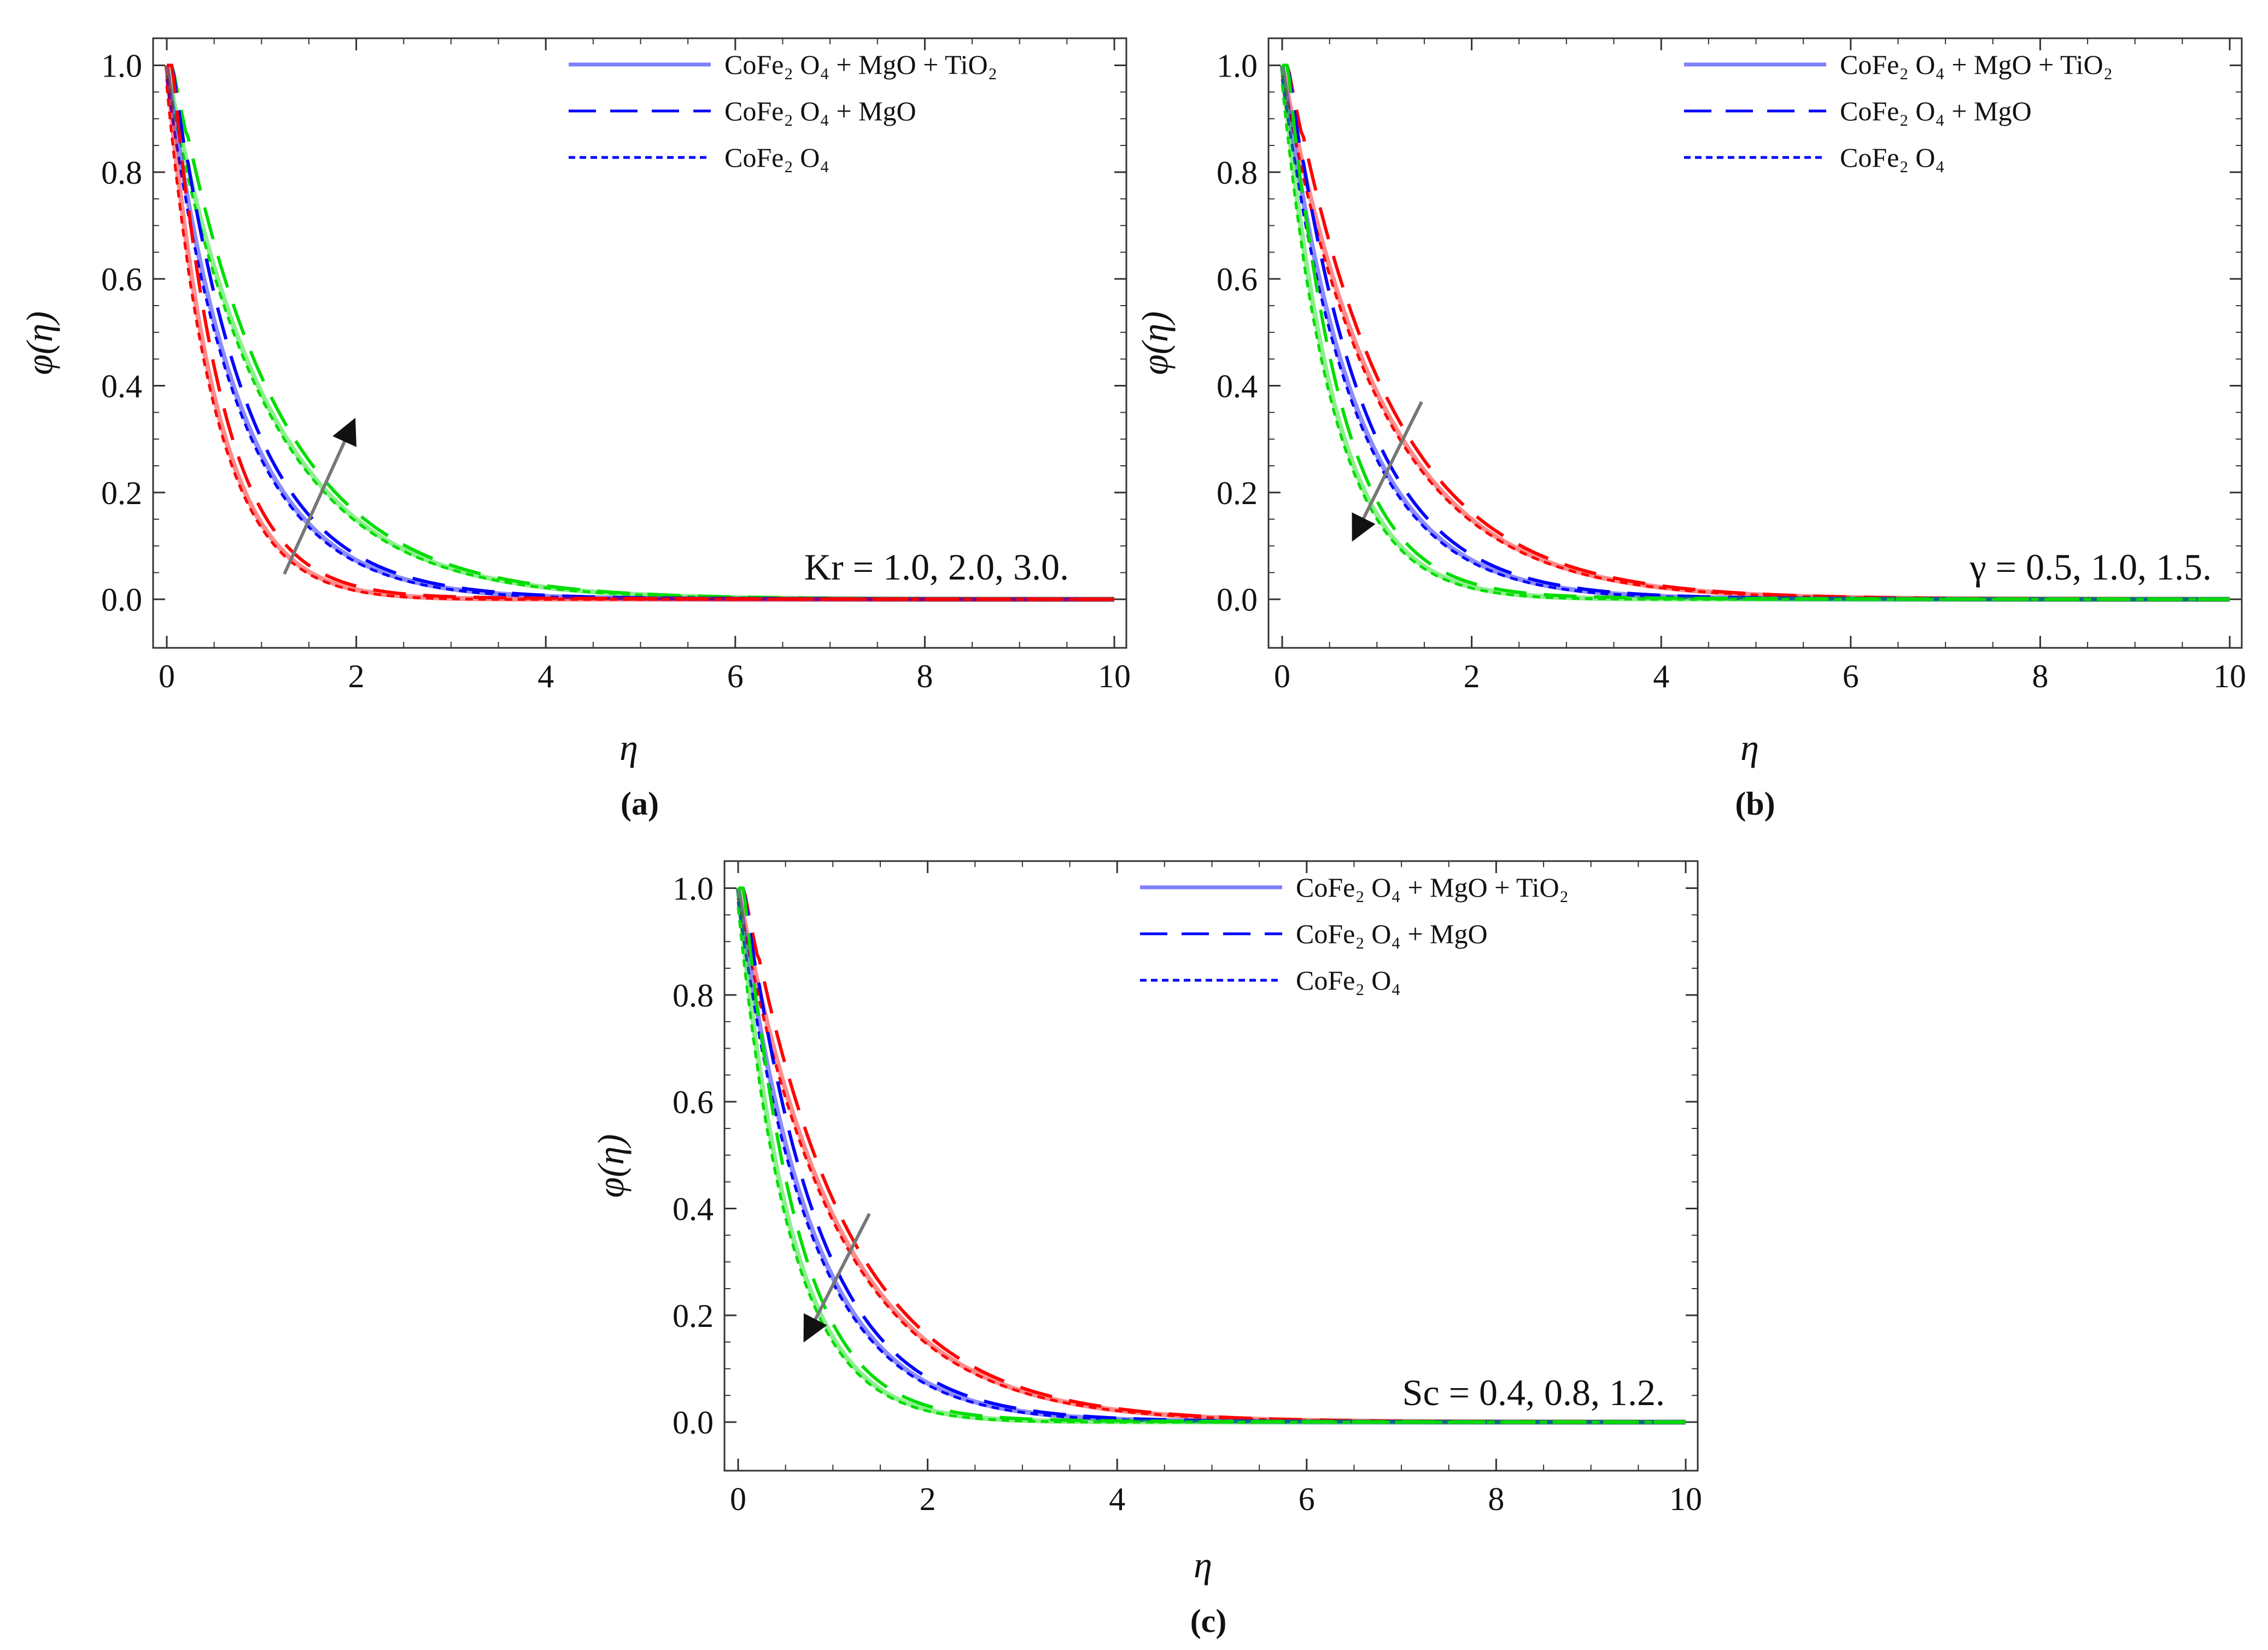  I want to click on parameter-annotation: Sc = 0.4, 0.8, 1.2., so click(1533, 1392).